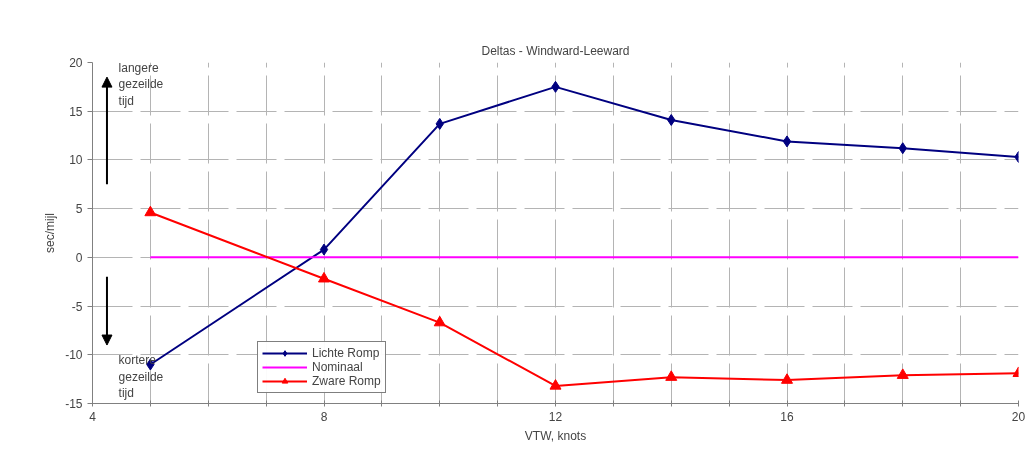  Describe the element at coordinates (141, 84) in the screenshot. I see `annotation: langere gezeilde tijd` at that location.